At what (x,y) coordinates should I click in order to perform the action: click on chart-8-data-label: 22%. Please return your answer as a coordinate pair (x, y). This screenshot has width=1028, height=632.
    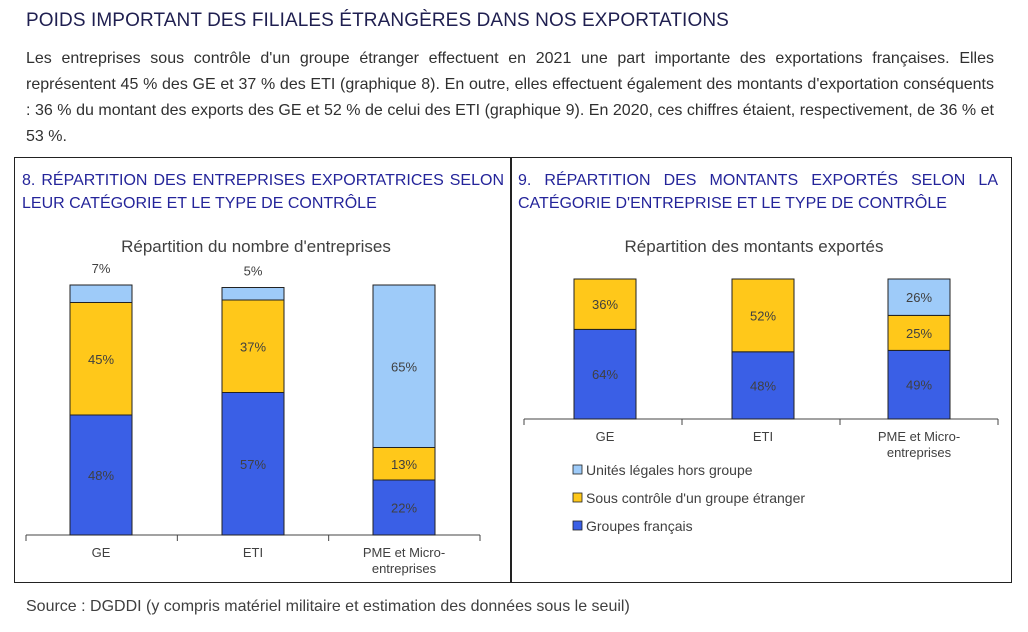
    Looking at the image, I should click on (404, 508).